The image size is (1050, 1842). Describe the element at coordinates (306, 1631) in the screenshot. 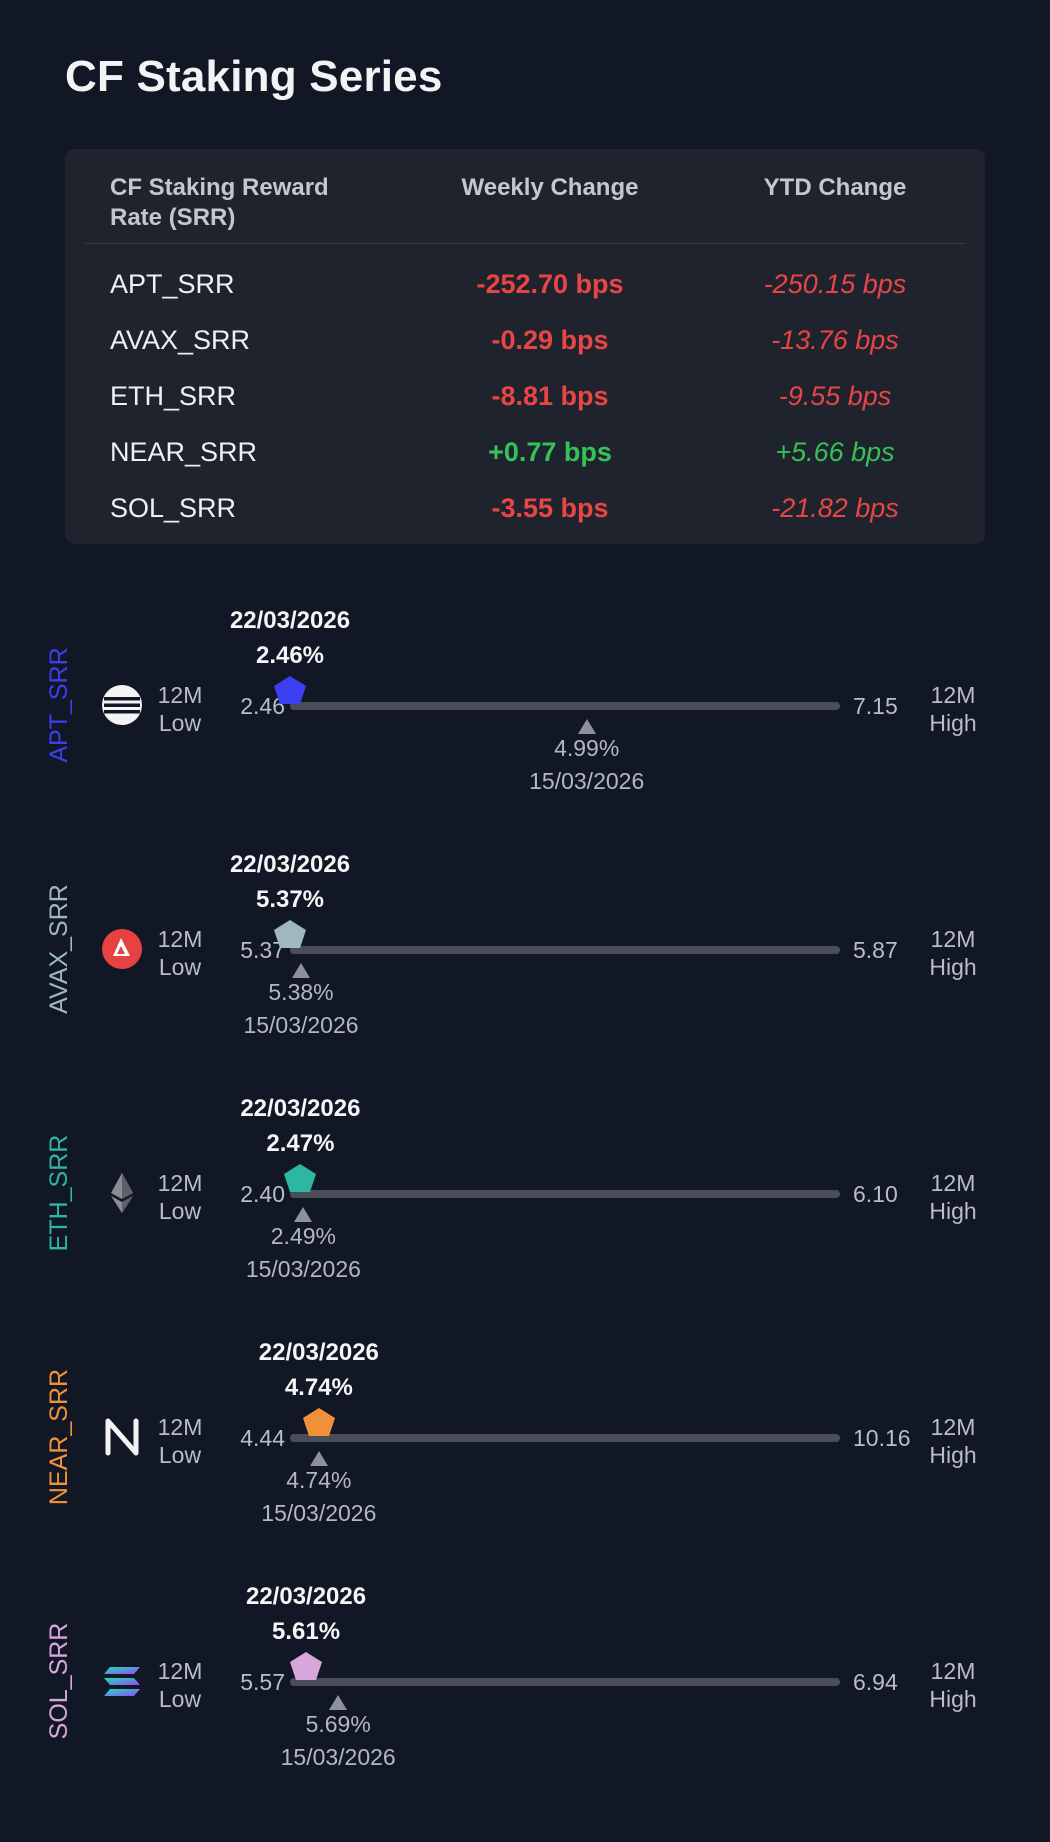

I see `current-value: 5.61%` at that location.